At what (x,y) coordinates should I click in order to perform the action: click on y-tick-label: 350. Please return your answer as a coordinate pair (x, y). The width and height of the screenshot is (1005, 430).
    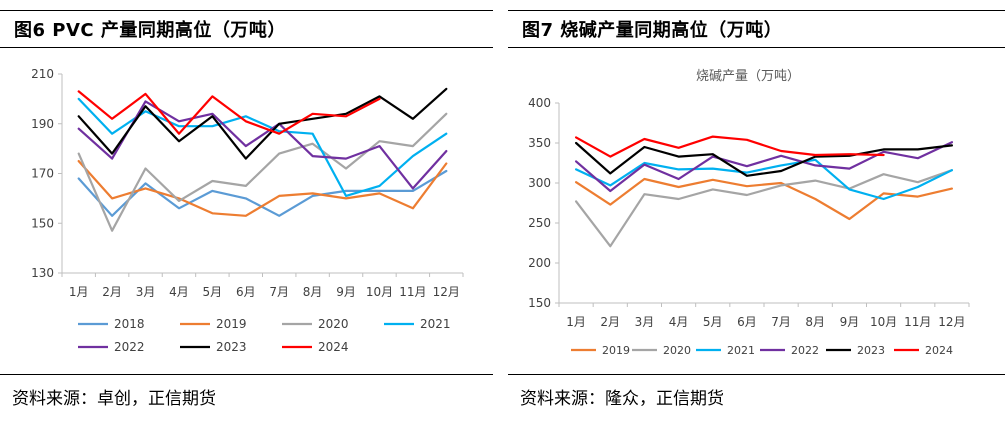
    Looking at the image, I should click on (539, 143).